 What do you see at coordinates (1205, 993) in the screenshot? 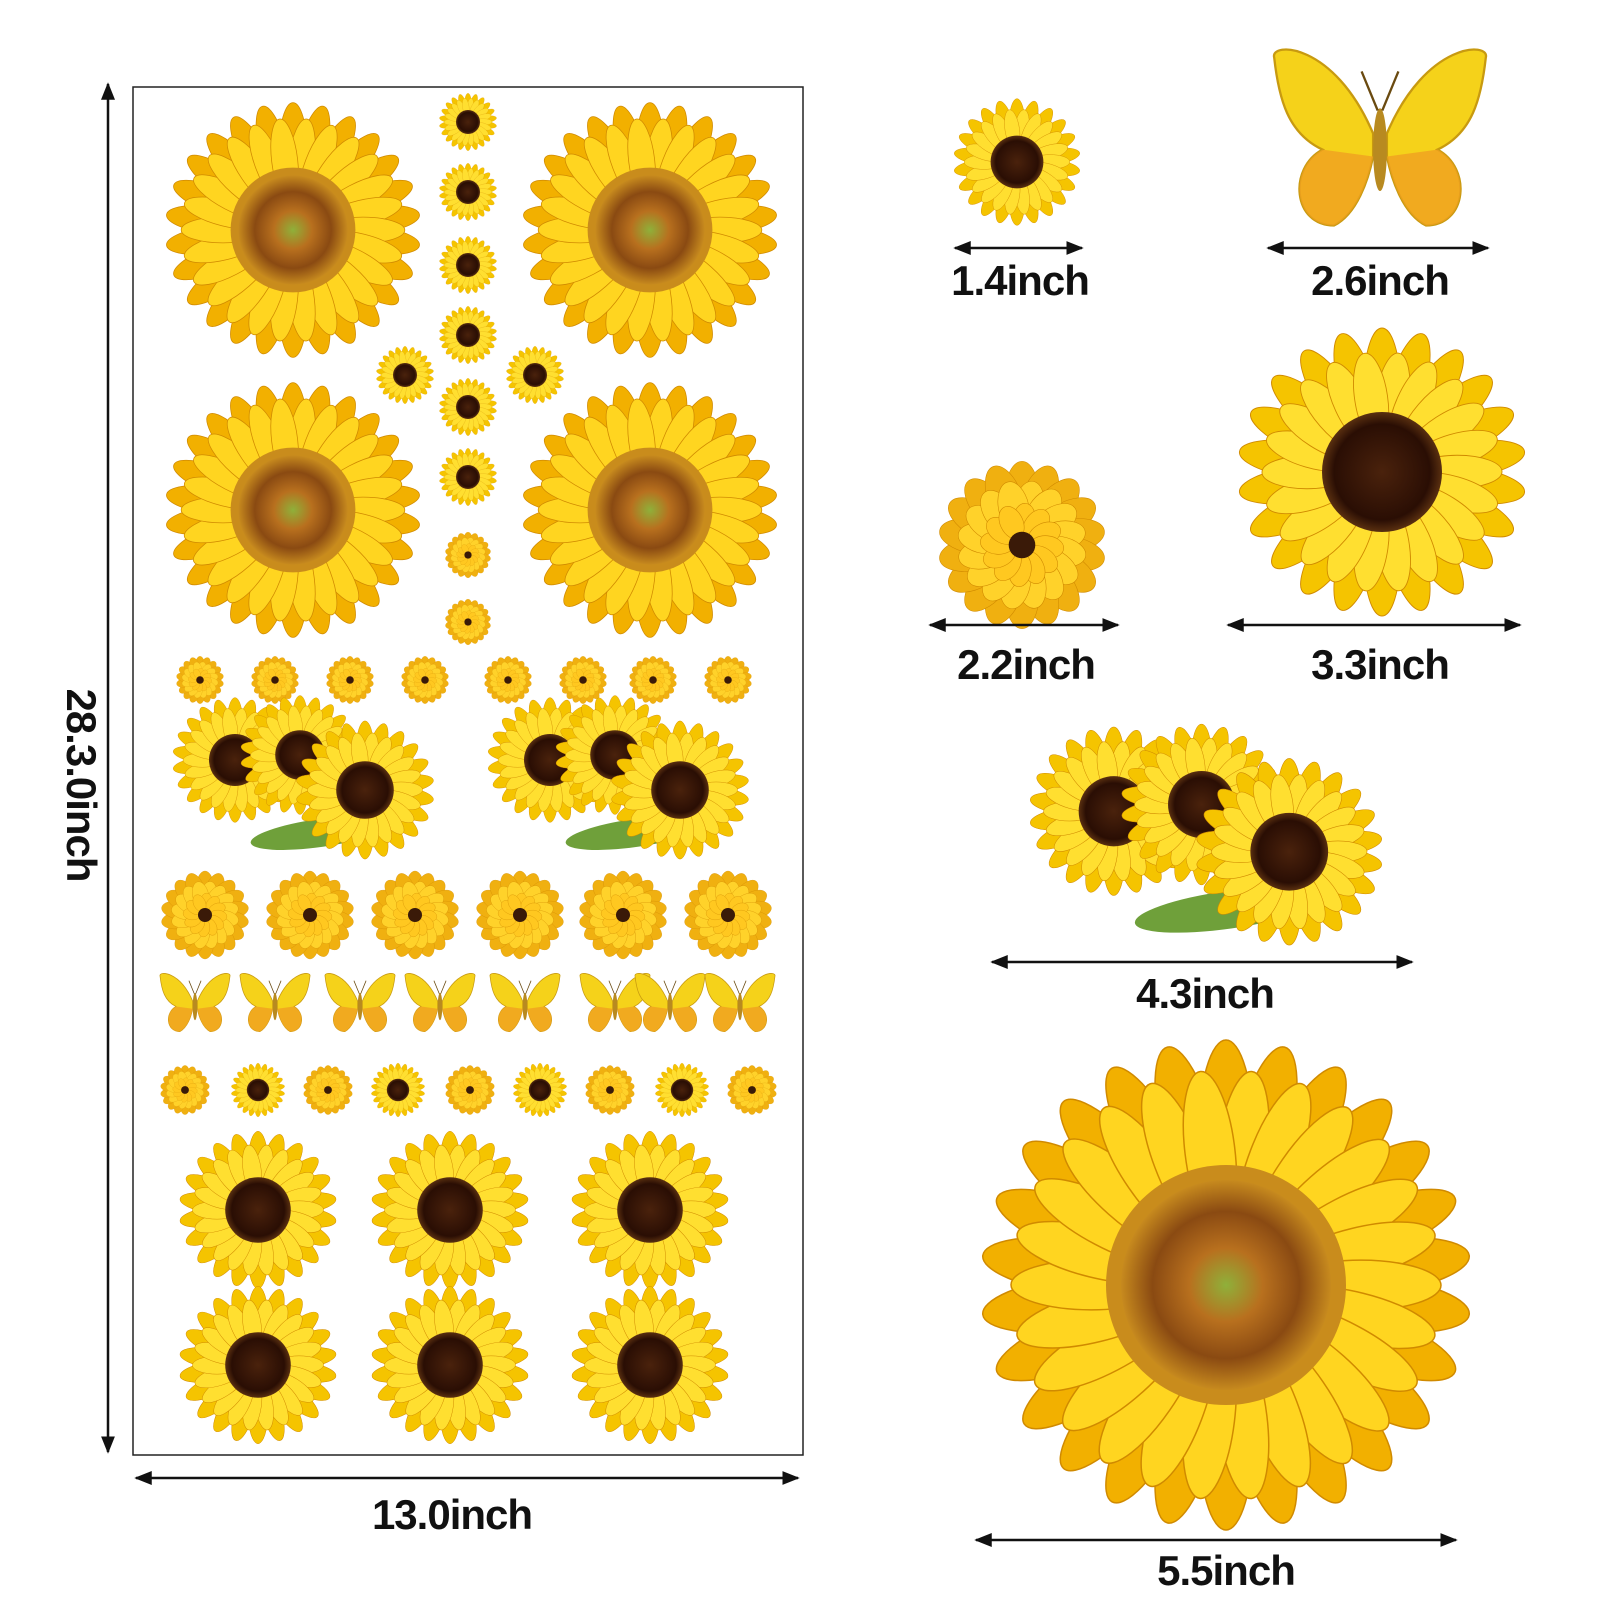
I see `size-label: 4.3inch` at bounding box center [1205, 993].